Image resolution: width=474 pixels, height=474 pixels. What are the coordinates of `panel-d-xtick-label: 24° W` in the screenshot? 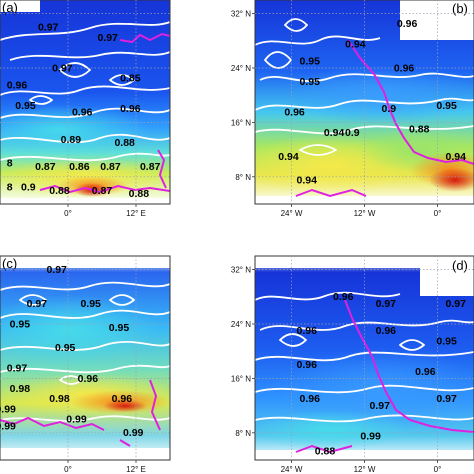 It's located at (292, 469).